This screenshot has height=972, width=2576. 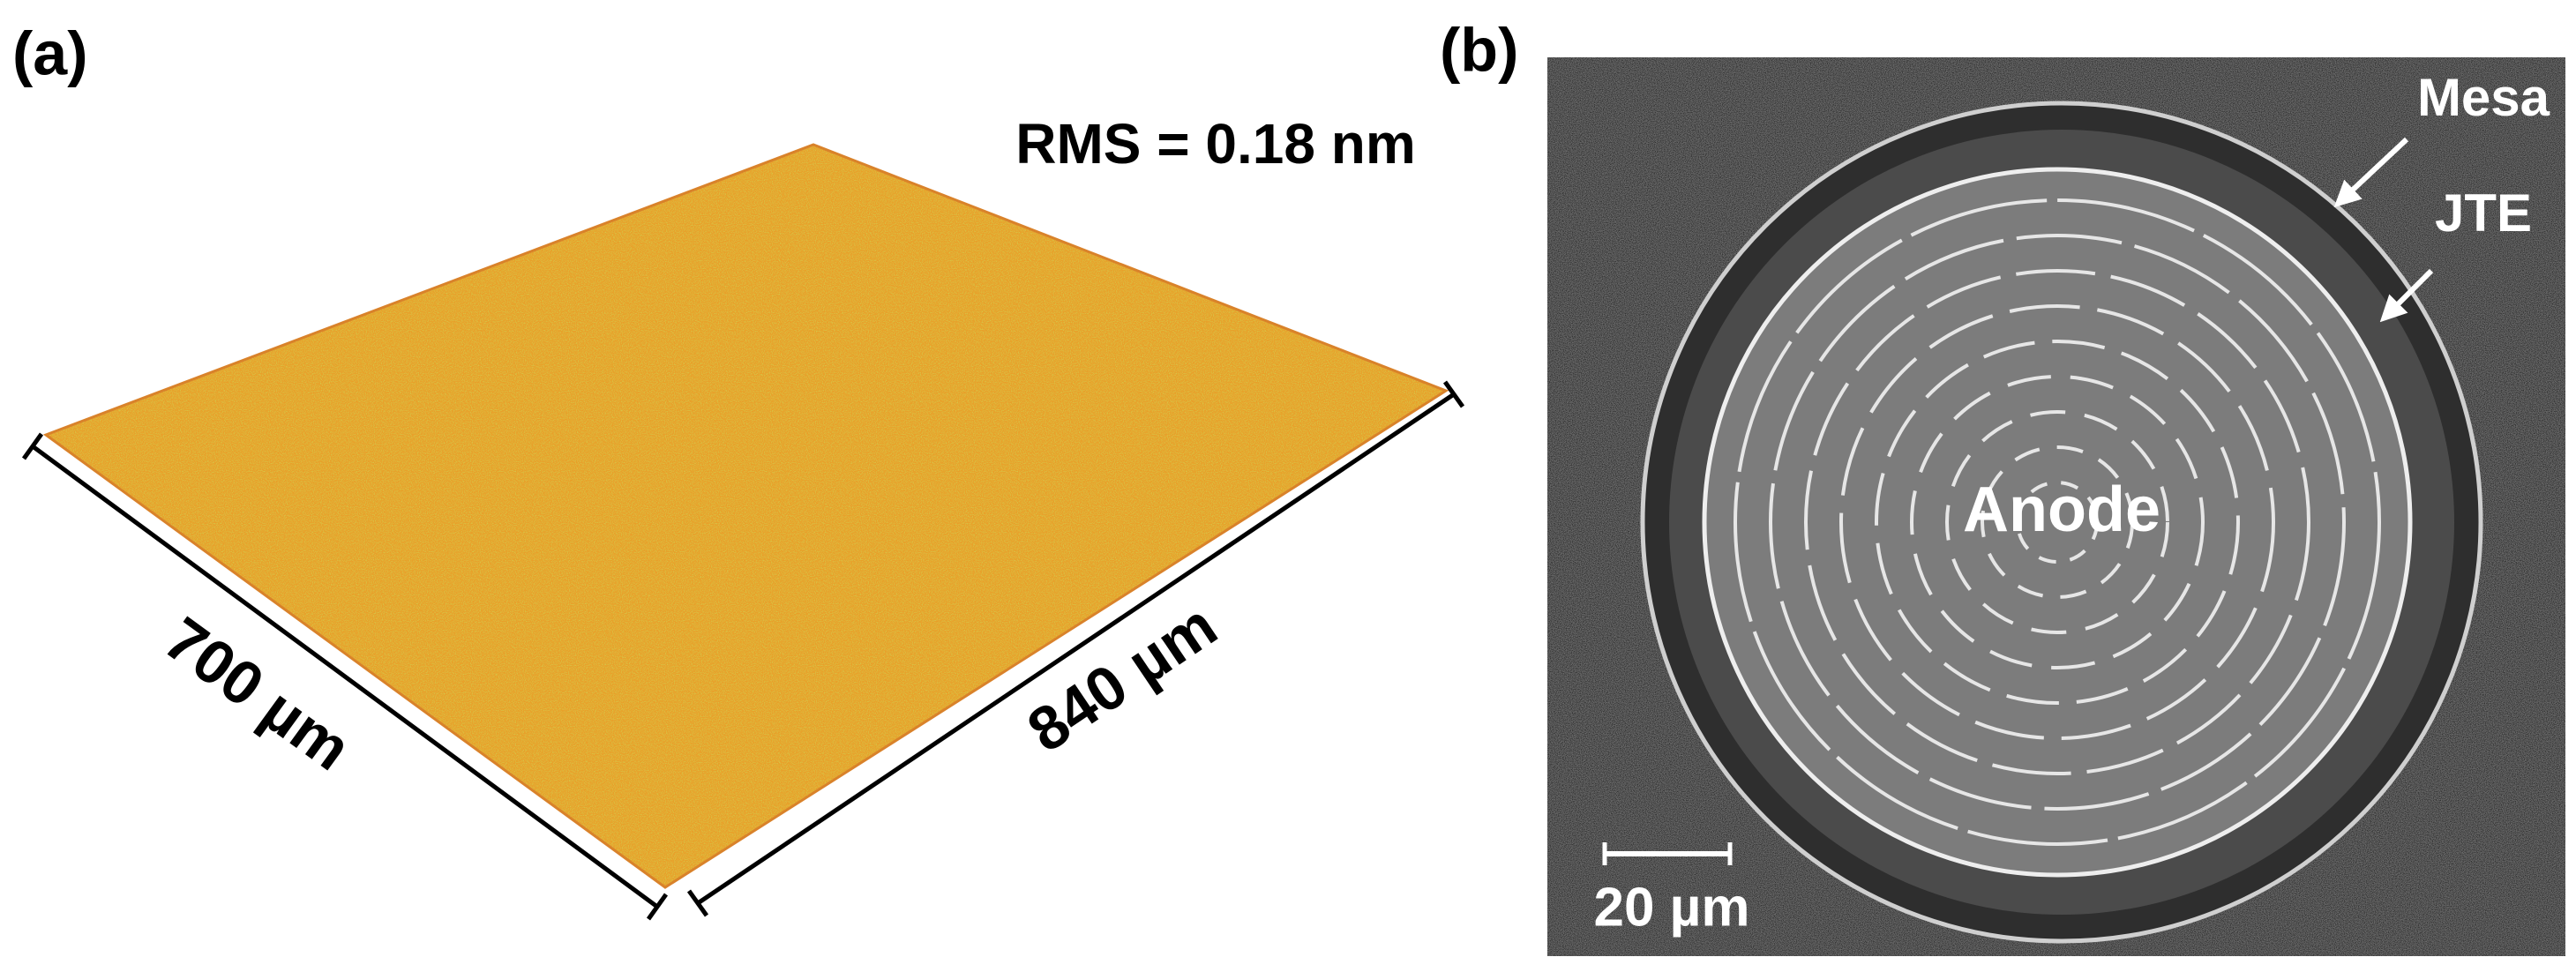 I want to click on mesa-arrow, so click(x=2371, y=172).